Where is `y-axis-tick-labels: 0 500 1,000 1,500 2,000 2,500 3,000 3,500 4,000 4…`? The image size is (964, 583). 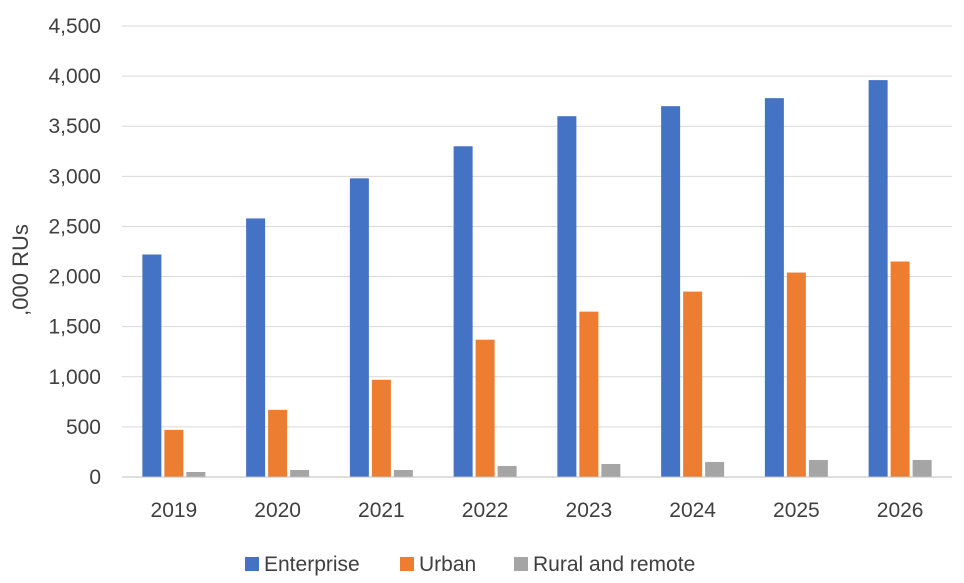
y-axis-tick-labels: 0 500 1,000 1,500 2,000 2,500 3,000 3,500 4,000 4… is located at coordinates (74, 252).